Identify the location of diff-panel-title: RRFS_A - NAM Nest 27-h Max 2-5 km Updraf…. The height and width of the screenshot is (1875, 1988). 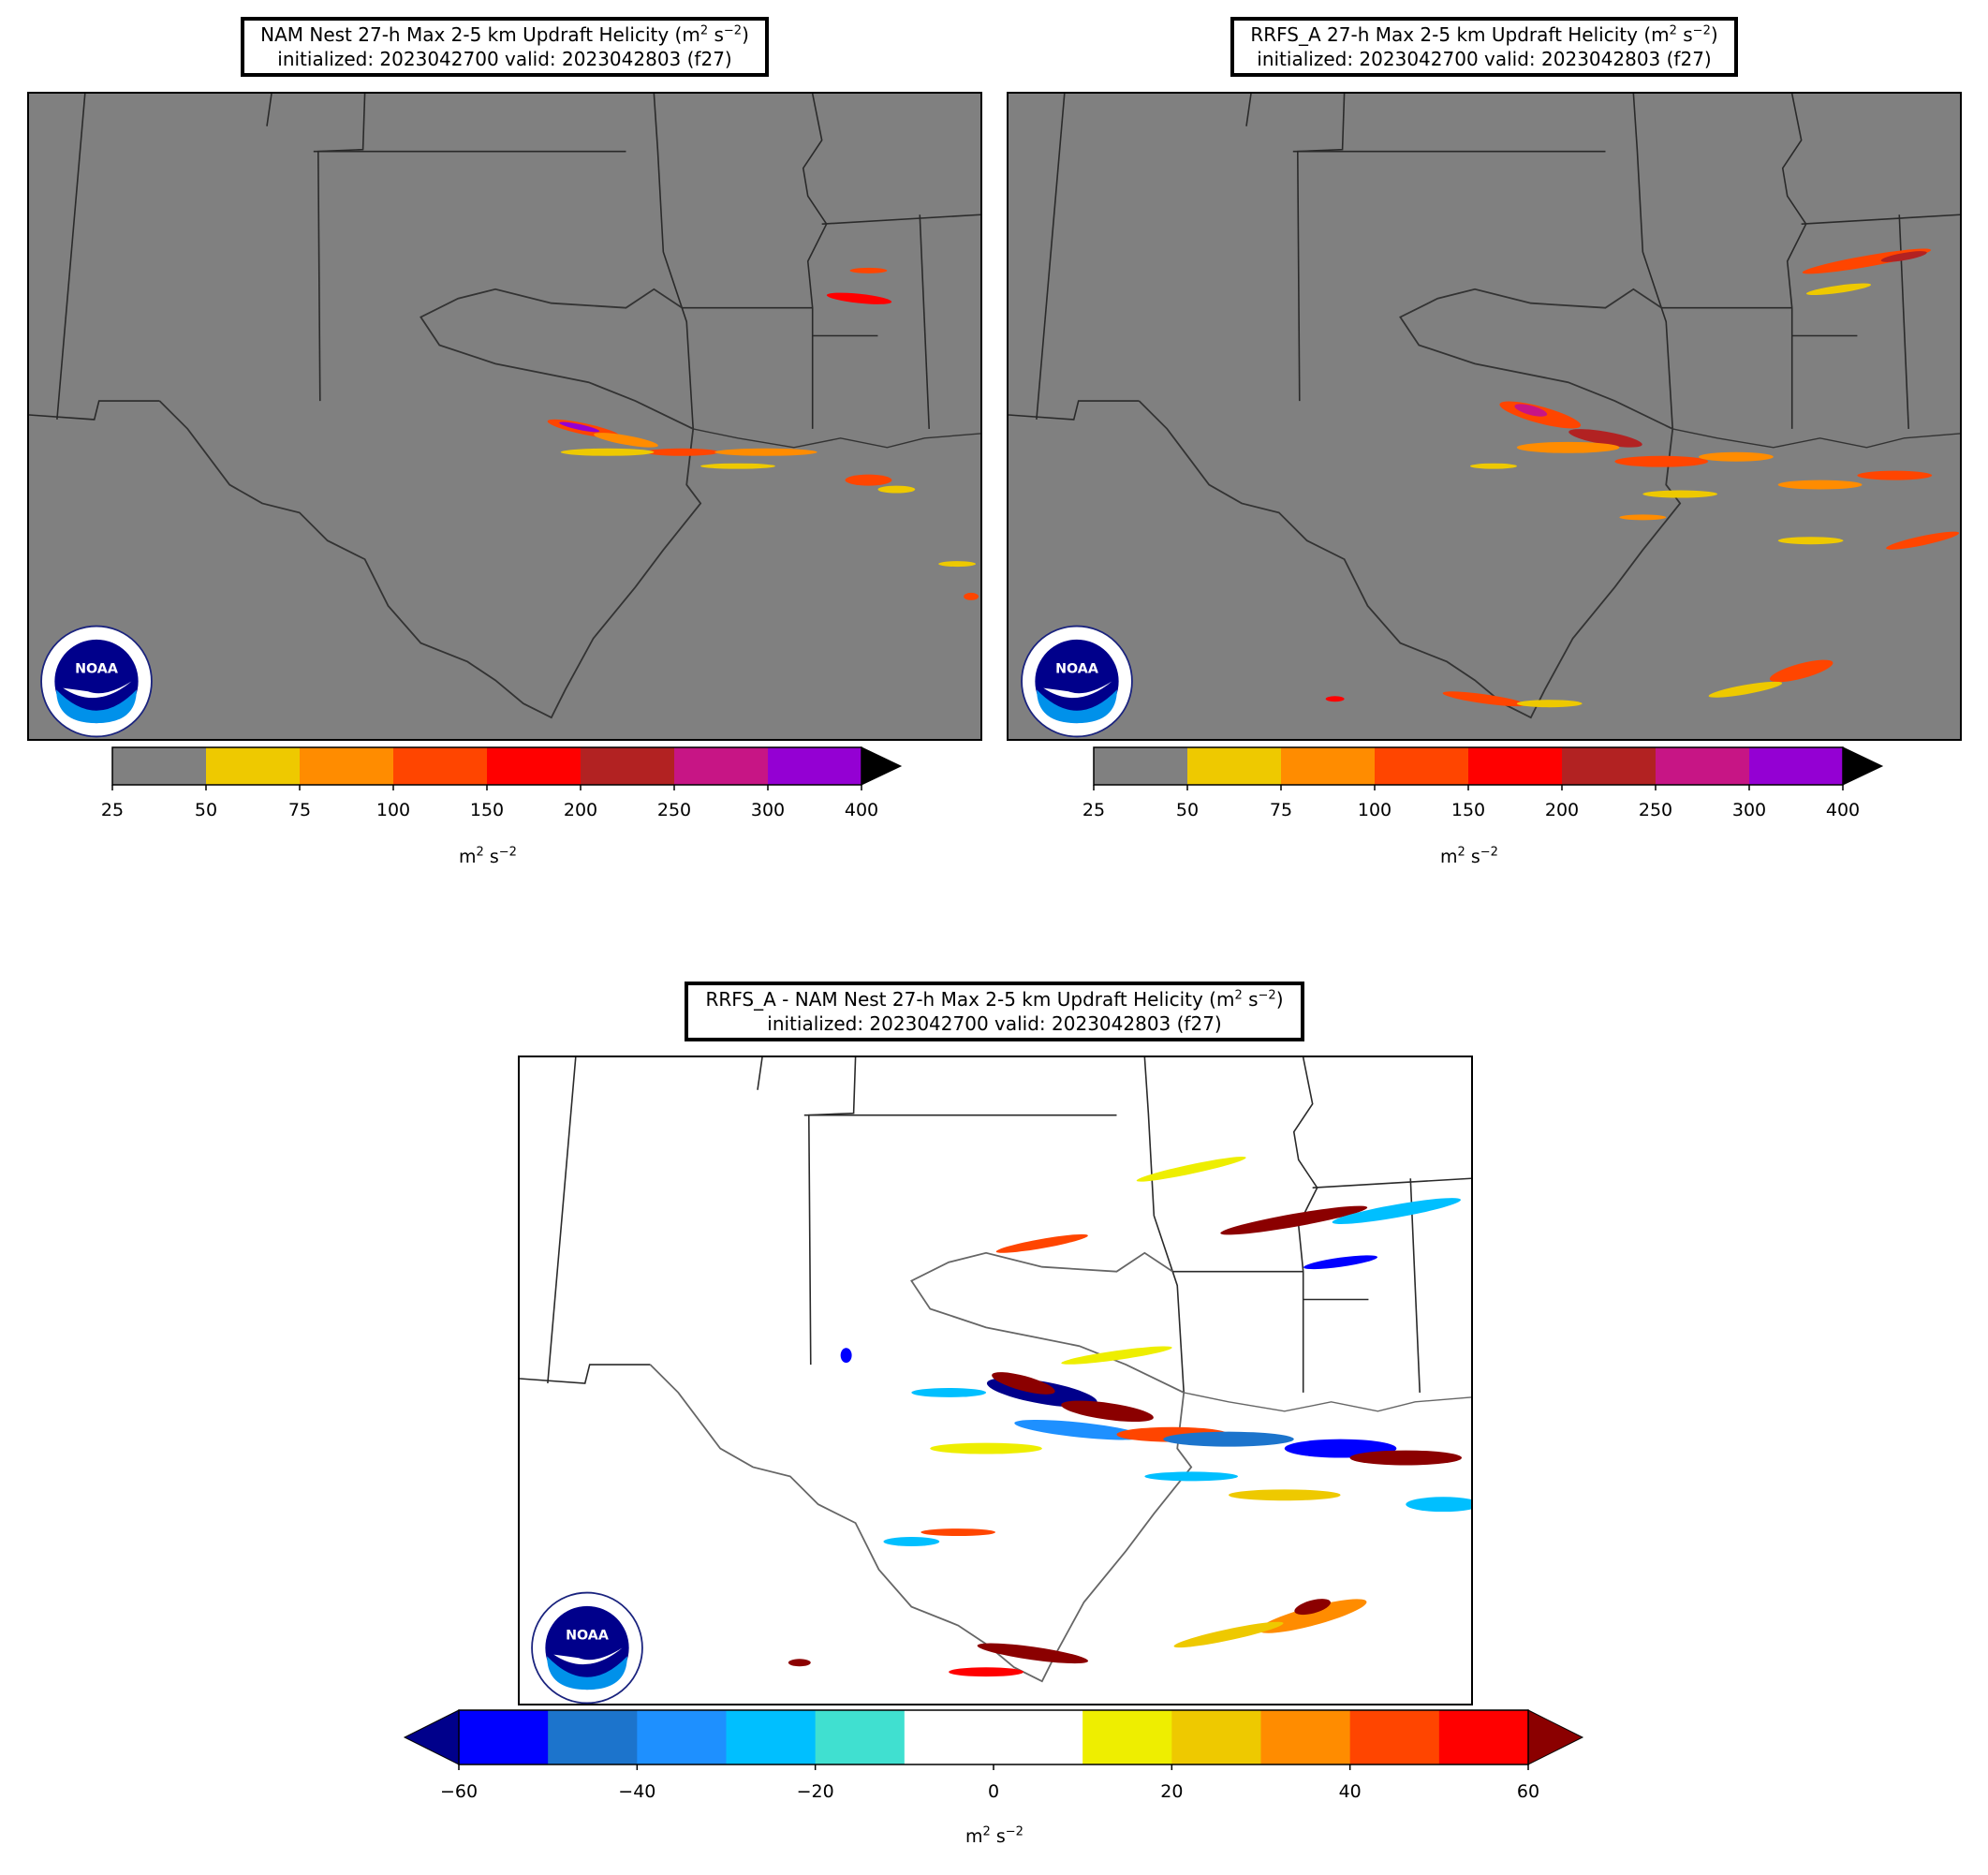
(994, 1012).